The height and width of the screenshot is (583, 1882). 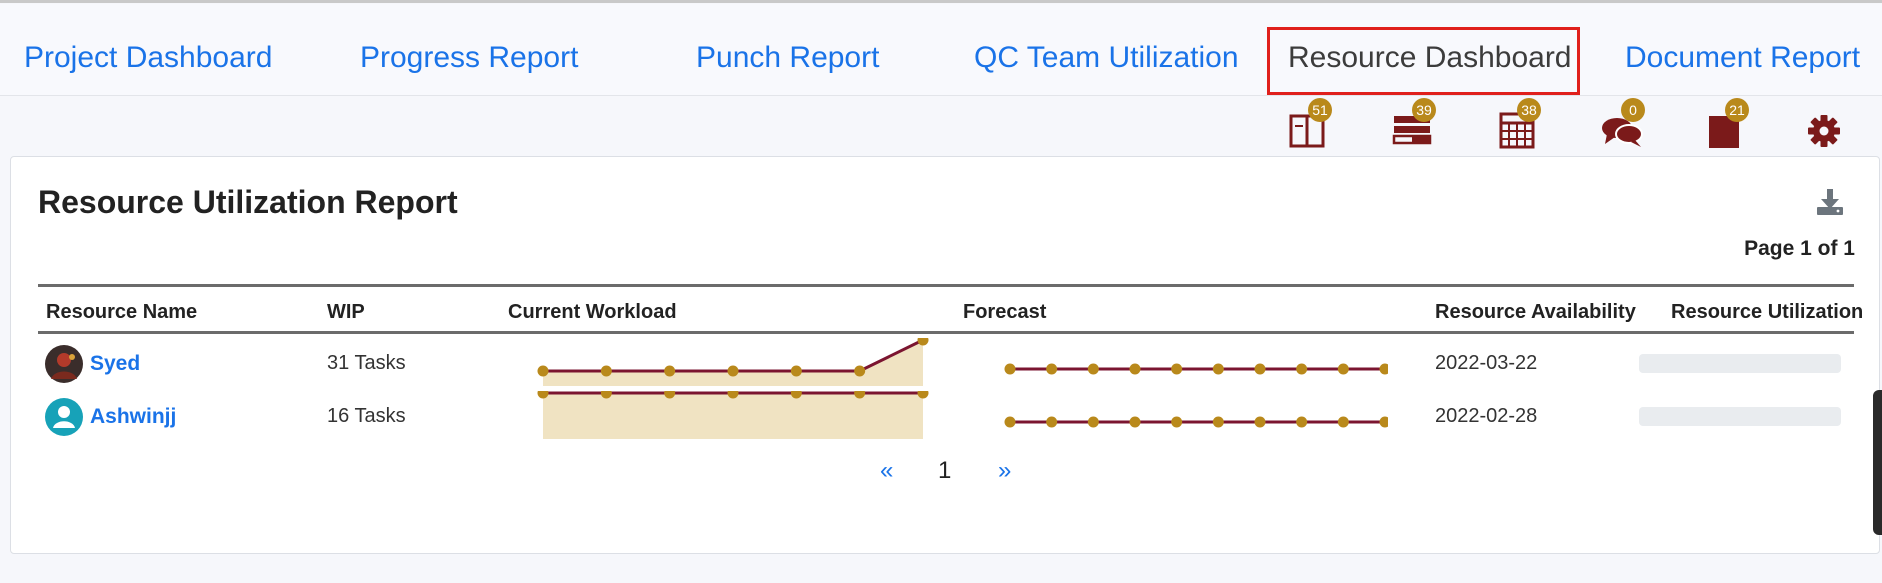 I want to click on window-top-border, so click(x=941, y=1).